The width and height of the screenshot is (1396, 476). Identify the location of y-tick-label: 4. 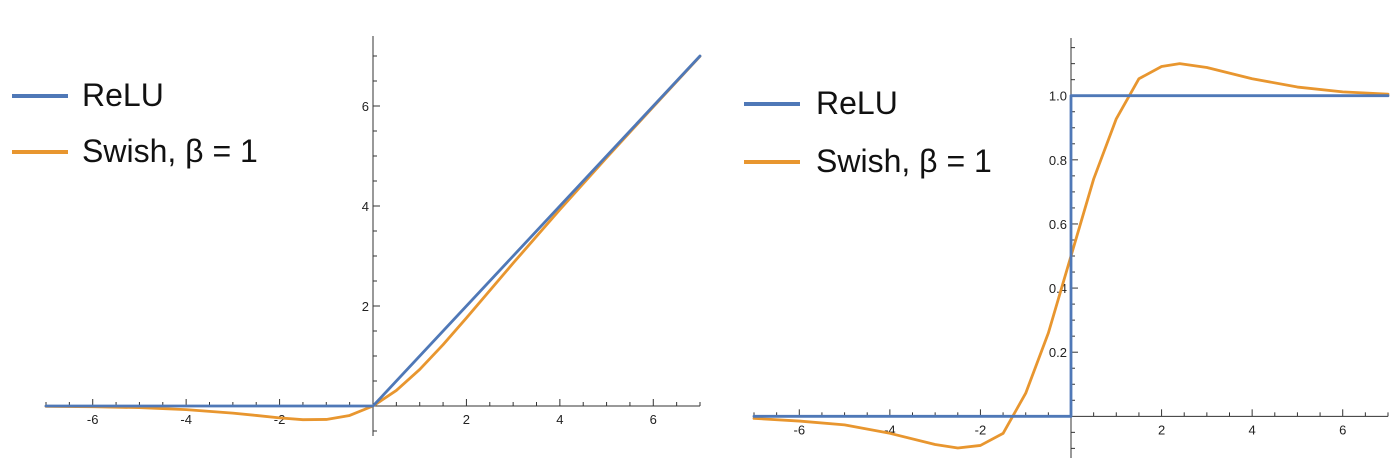
(365, 206).